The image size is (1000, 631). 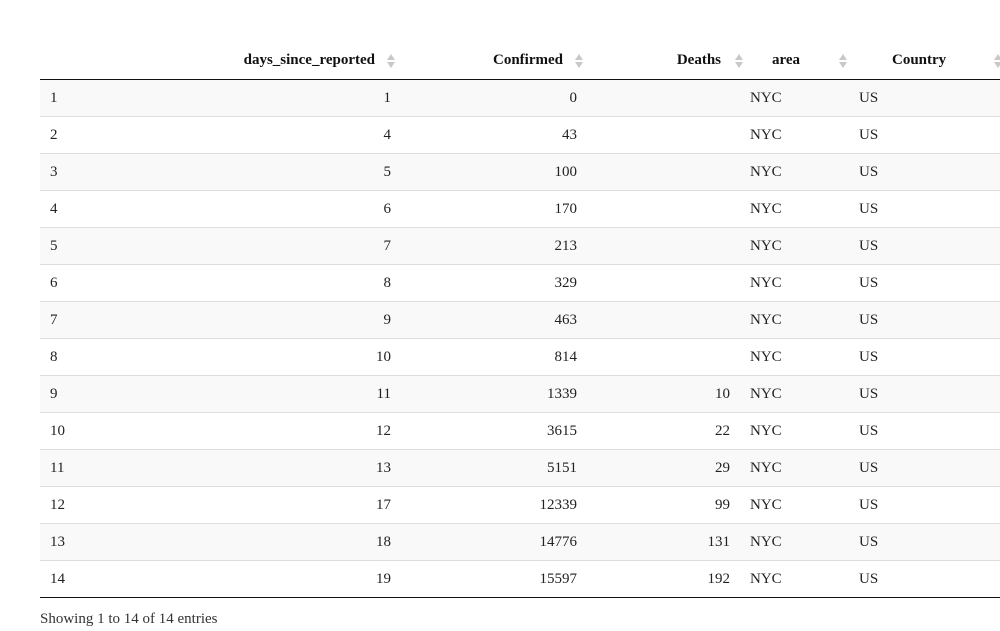 What do you see at coordinates (312, 394) in the screenshot?
I see `days-since-reported-cell: 11` at bounding box center [312, 394].